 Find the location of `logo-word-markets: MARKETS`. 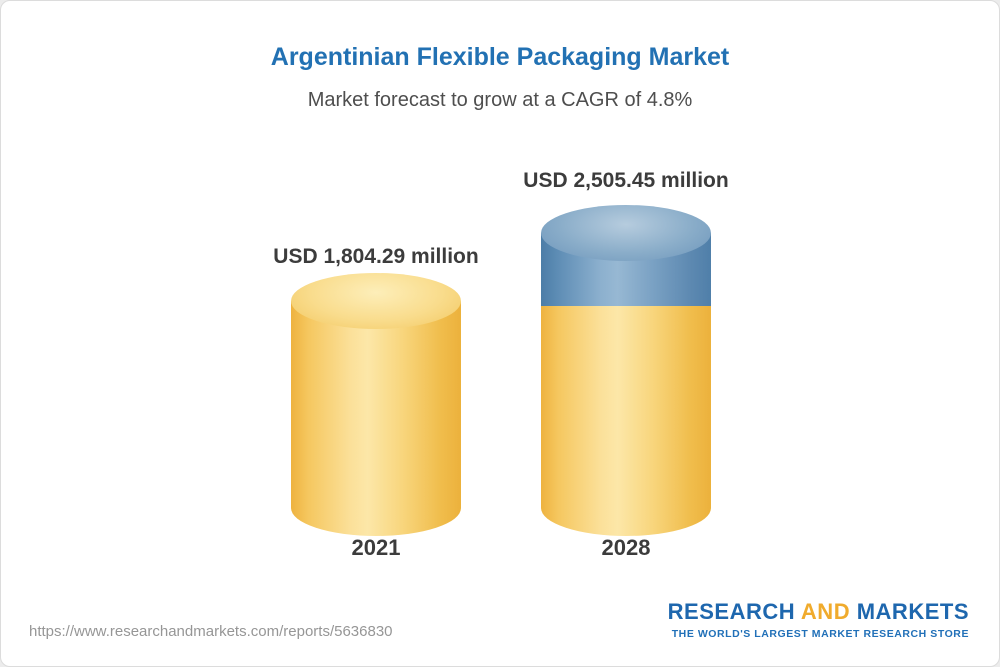

logo-word-markets: MARKETS is located at coordinates (912, 611).